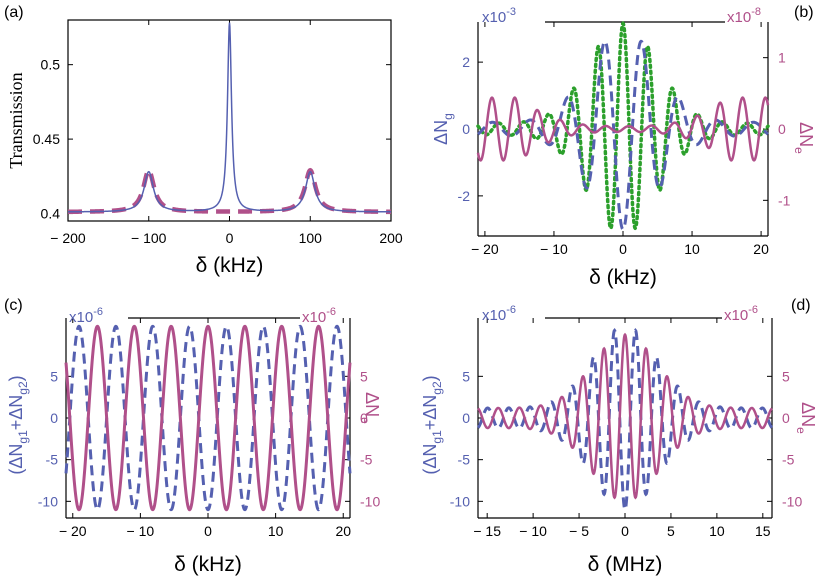 The width and height of the screenshot is (830, 581). Describe the element at coordinates (430, 378) in the screenshot. I see `y-axis-label-left-part: )` at that location.